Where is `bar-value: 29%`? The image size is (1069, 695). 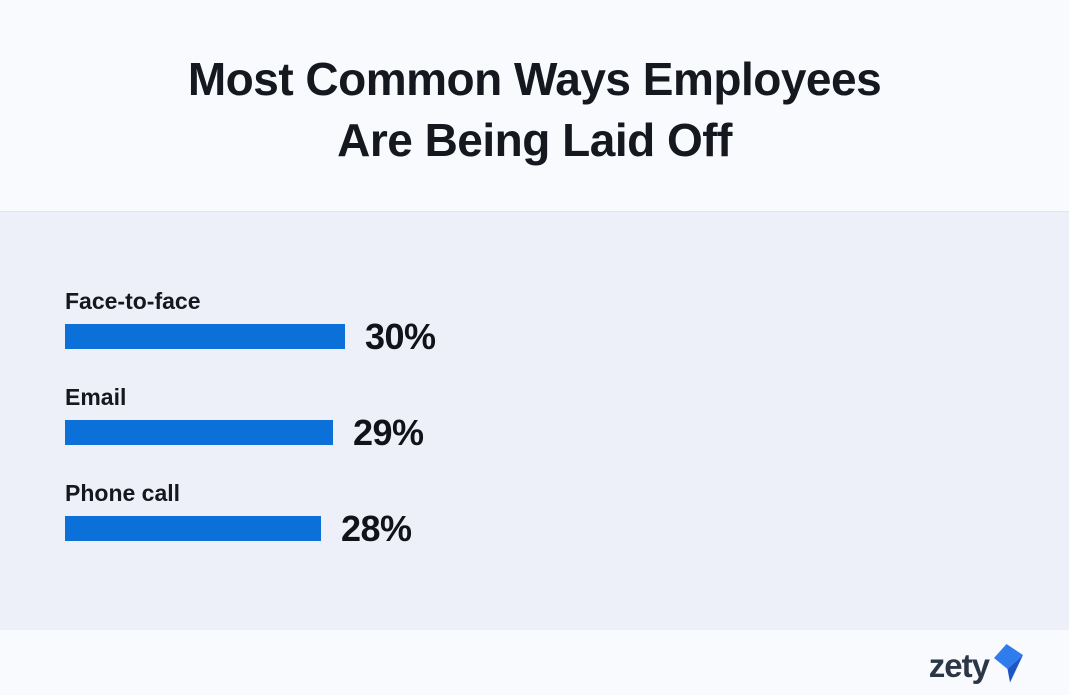 bar-value: 29% is located at coordinates (388, 432).